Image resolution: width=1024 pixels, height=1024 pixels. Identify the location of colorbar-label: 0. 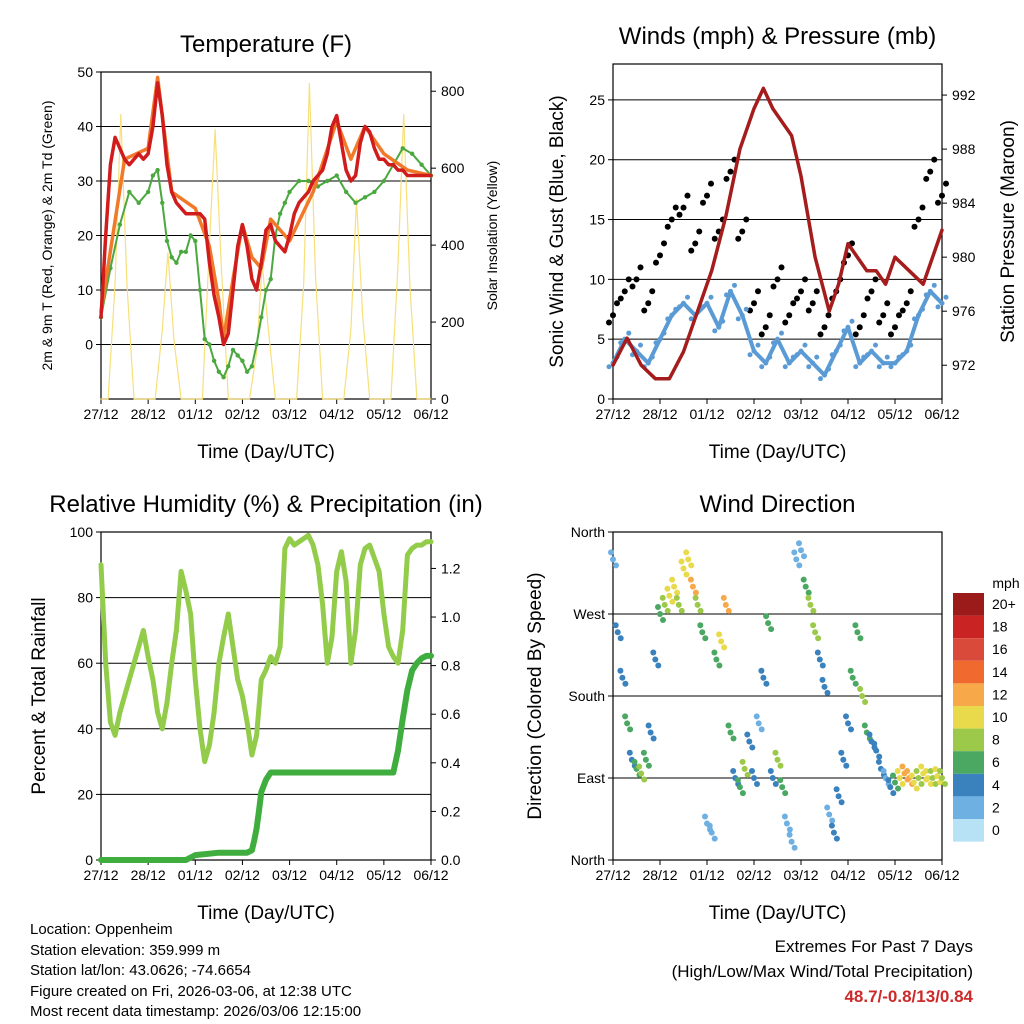
(996, 830).